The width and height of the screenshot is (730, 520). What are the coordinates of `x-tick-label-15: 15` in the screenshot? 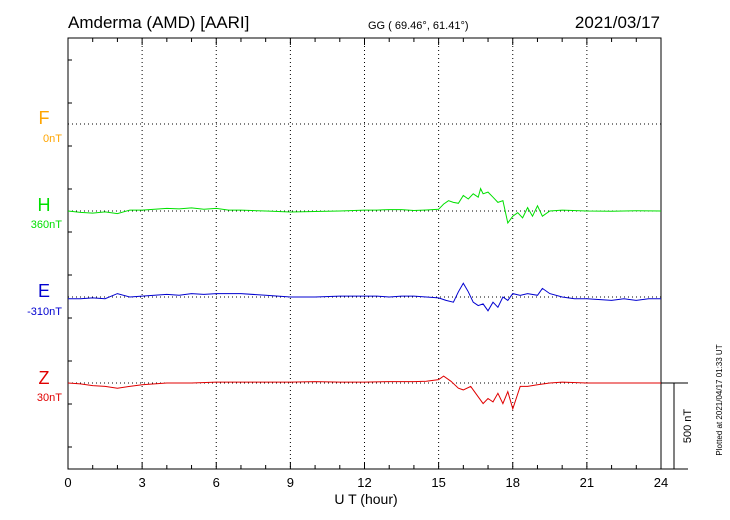 It's located at (438, 482).